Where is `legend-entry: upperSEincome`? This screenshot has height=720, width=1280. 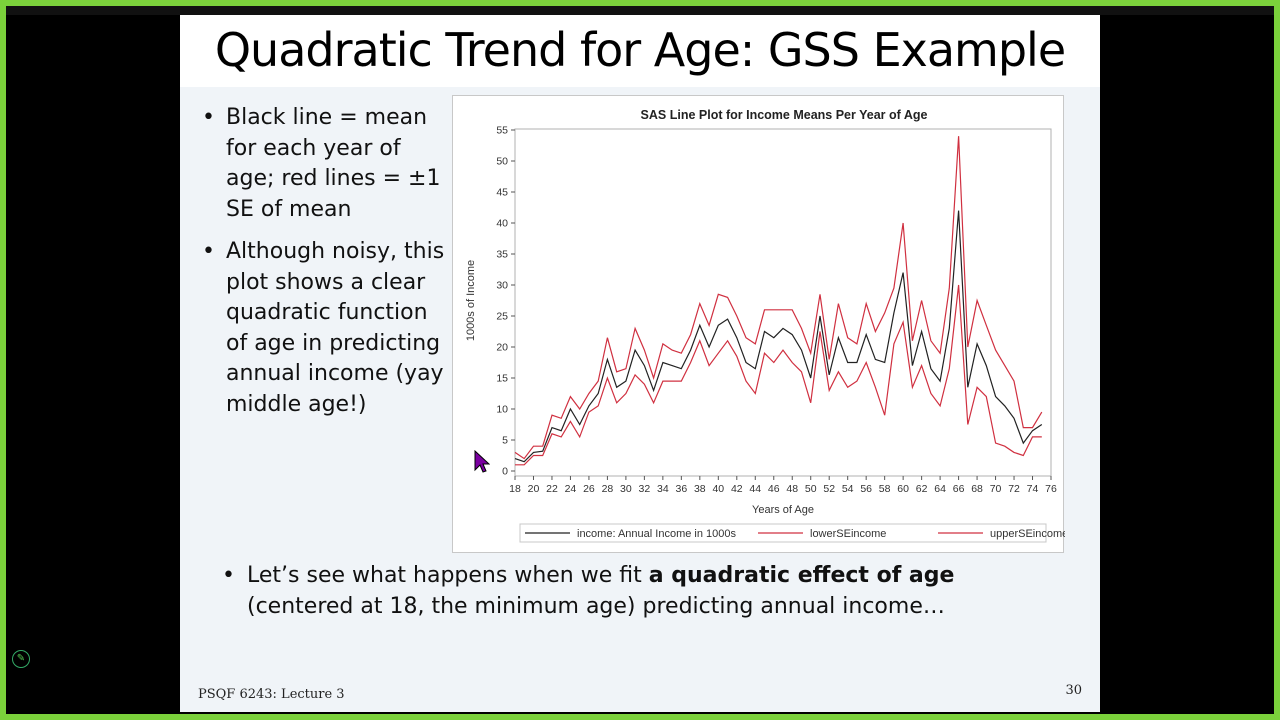
legend-entry: upperSEincome is located at coordinates (1027, 534).